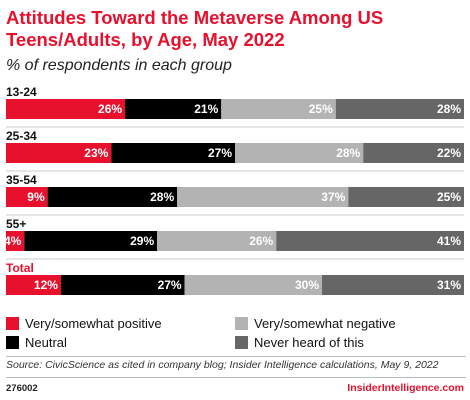 This screenshot has height=400, width=470. Describe the element at coordinates (12, 342) in the screenshot. I see `legend-swatch-neutral` at that location.